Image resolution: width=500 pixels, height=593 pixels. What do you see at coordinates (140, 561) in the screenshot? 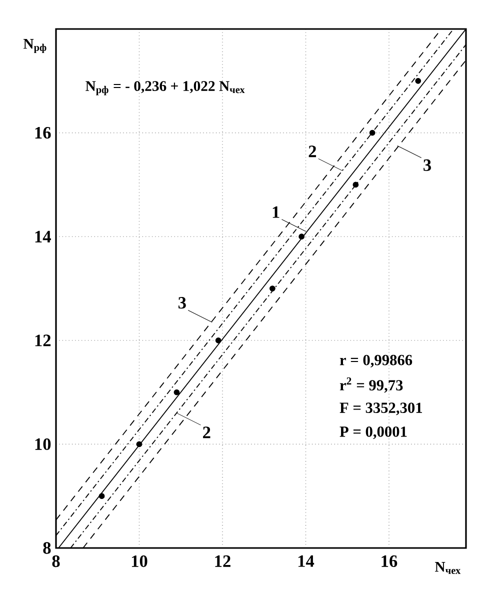
I see `x-tick-label: 10` at bounding box center [140, 561].